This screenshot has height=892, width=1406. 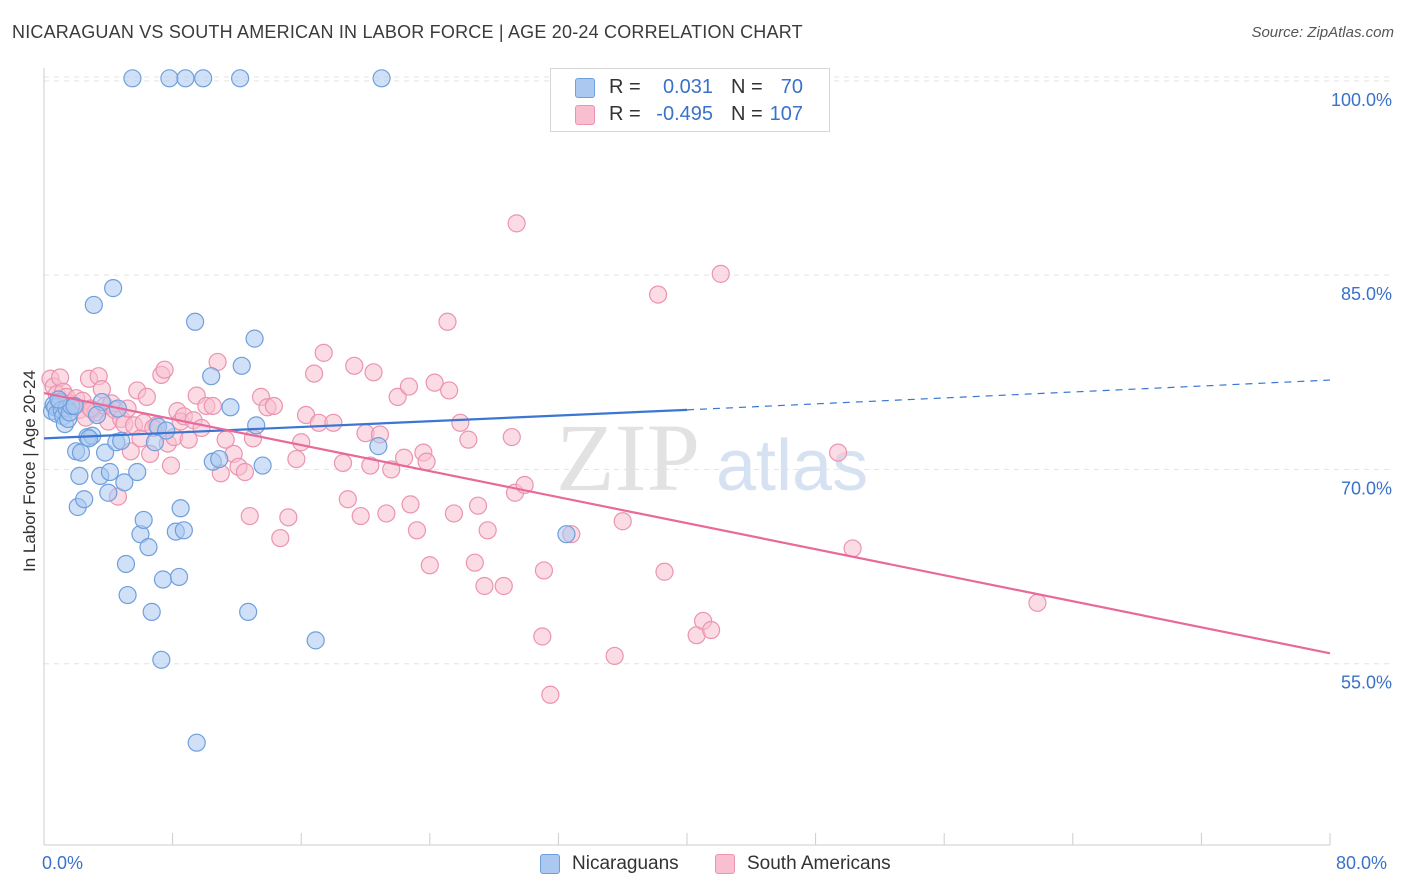 What do you see at coordinates (625, 863) in the screenshot?
I see `legend-label: Nicaraguans` at bounding box center [625, 863].